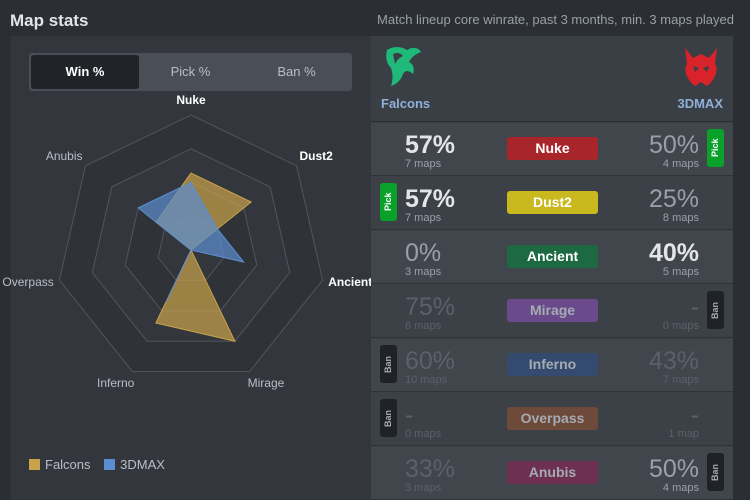  What do you see at coordinates (28, 282) in the screenshot?
I see `radar-axis-label: Overpass` at bounding box center [28, 282].